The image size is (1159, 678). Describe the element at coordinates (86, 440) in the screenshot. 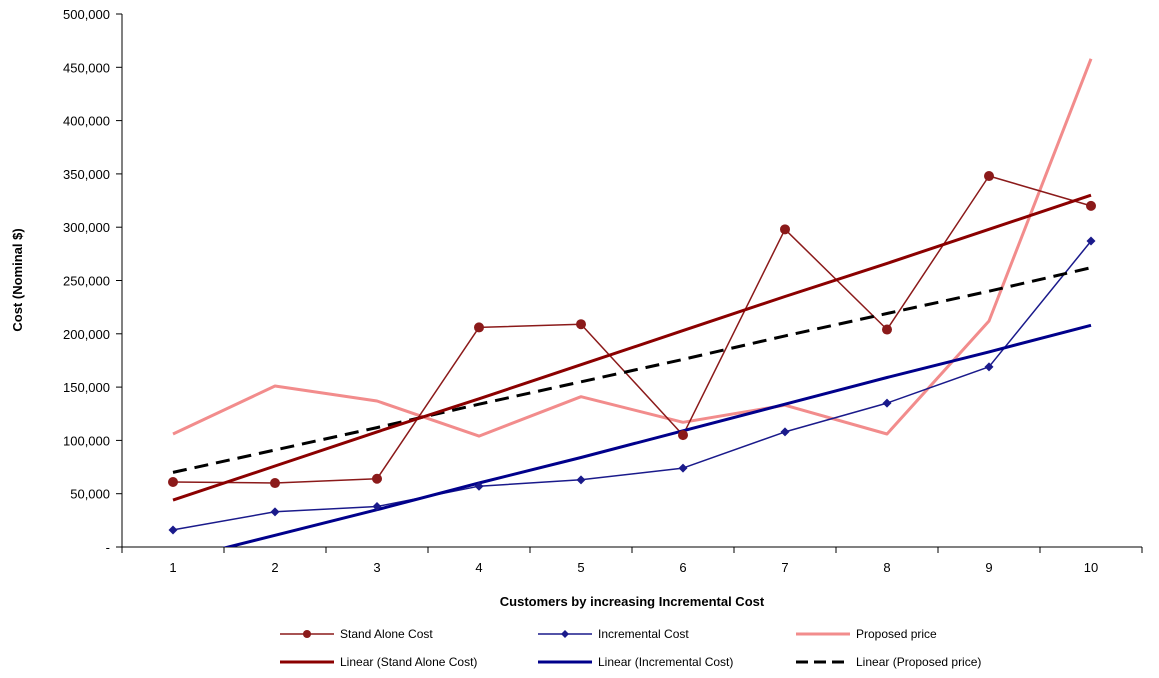

I see `y-tick-label: 100,000` at that location.